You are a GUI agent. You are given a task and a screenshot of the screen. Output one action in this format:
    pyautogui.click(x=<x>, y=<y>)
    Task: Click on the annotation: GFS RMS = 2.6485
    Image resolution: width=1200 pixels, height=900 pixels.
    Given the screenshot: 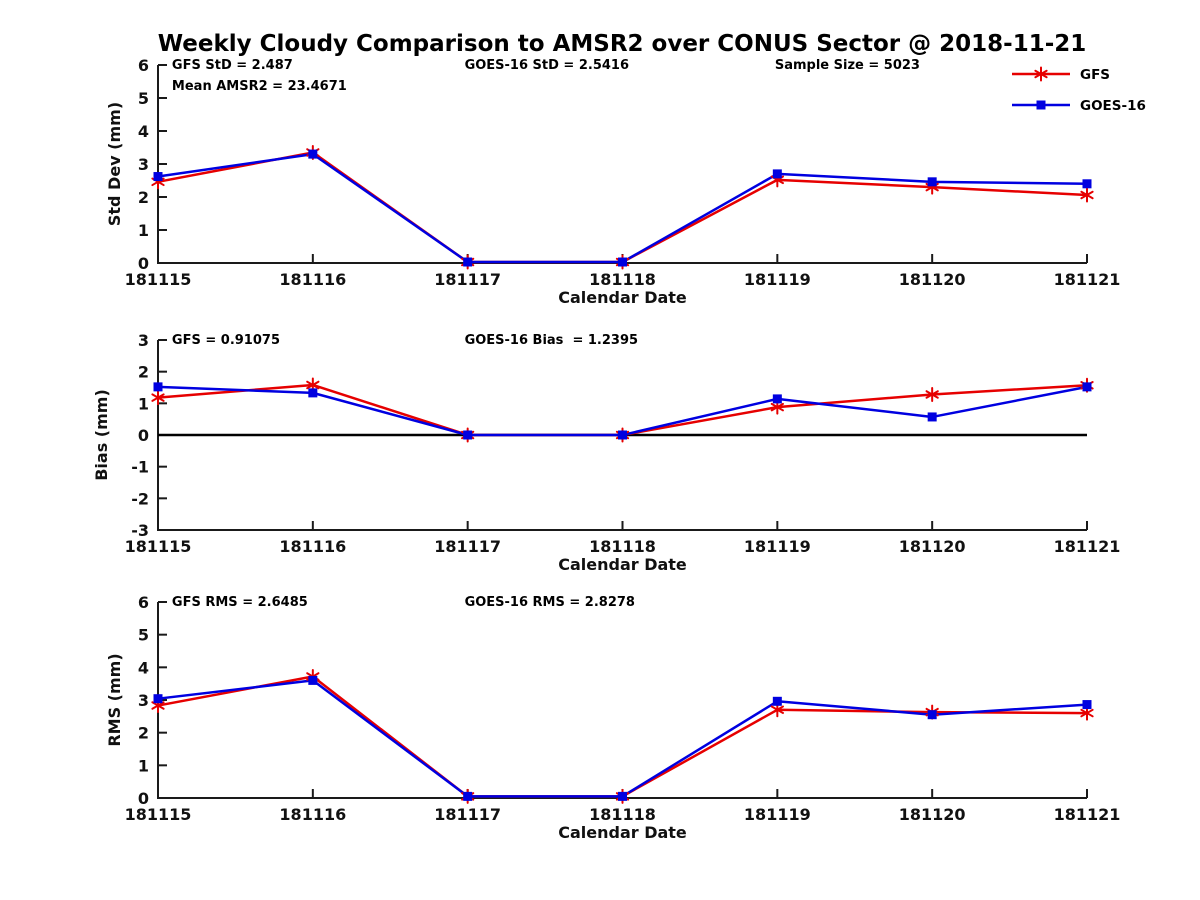 What is the action you would take?
    pyautogui.click(x=240, y=602)
    